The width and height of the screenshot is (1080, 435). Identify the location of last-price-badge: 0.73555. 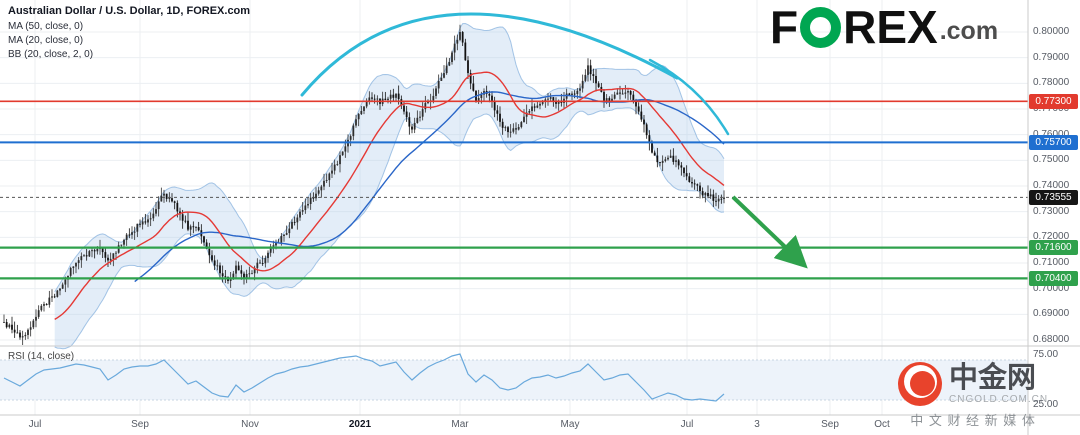
(1053, 197).